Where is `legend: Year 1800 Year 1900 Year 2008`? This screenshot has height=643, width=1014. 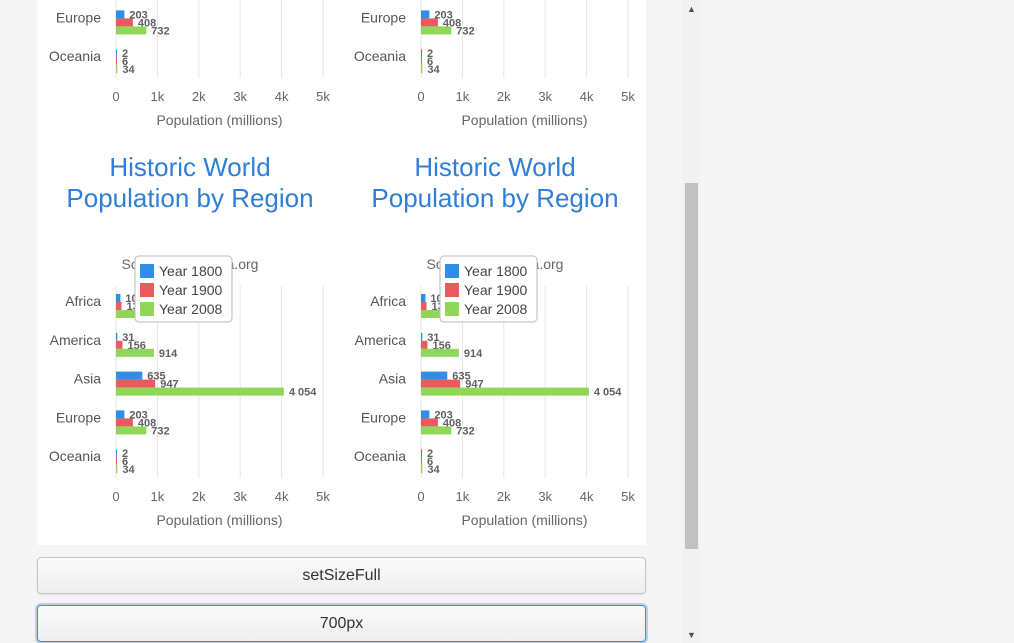 legend: Year 1800 Year 1900 Year 2008 is located at coordinates (183, 289).